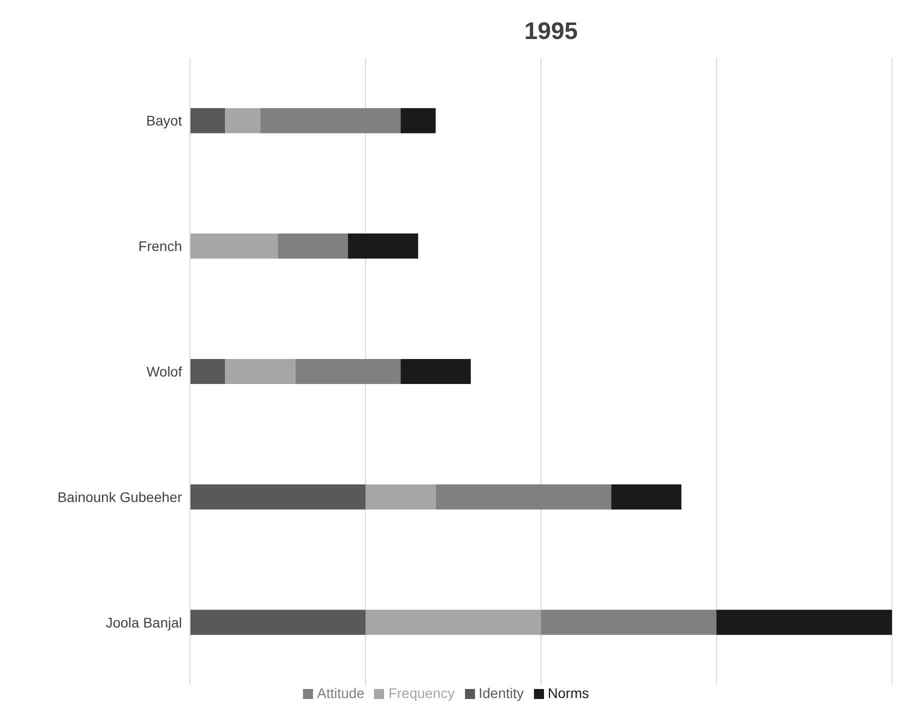 This screenshot has height=711, width=902. What do you see at coordinates (551, 32) in the screenshot?
I see `chart-title: 1995` at bounding box center [551, 32].